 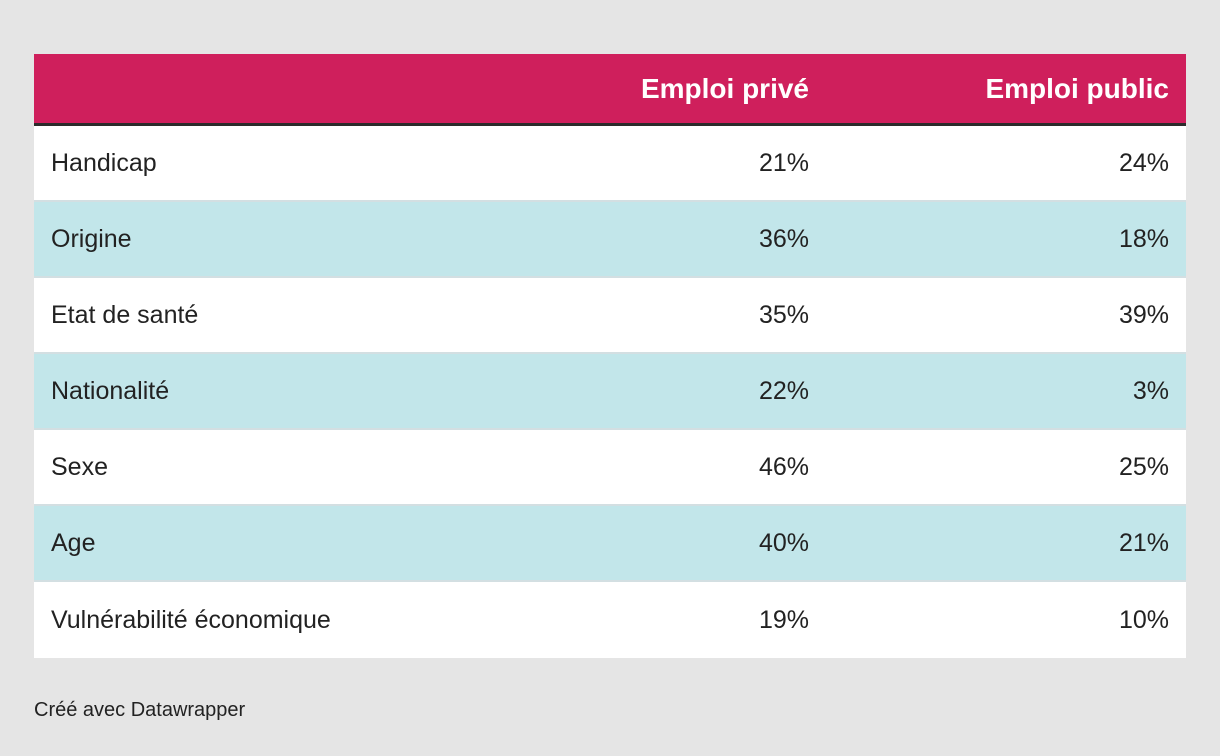 I want to click on table-row: Handicap 21% 24%, so click(x=610, y=164).